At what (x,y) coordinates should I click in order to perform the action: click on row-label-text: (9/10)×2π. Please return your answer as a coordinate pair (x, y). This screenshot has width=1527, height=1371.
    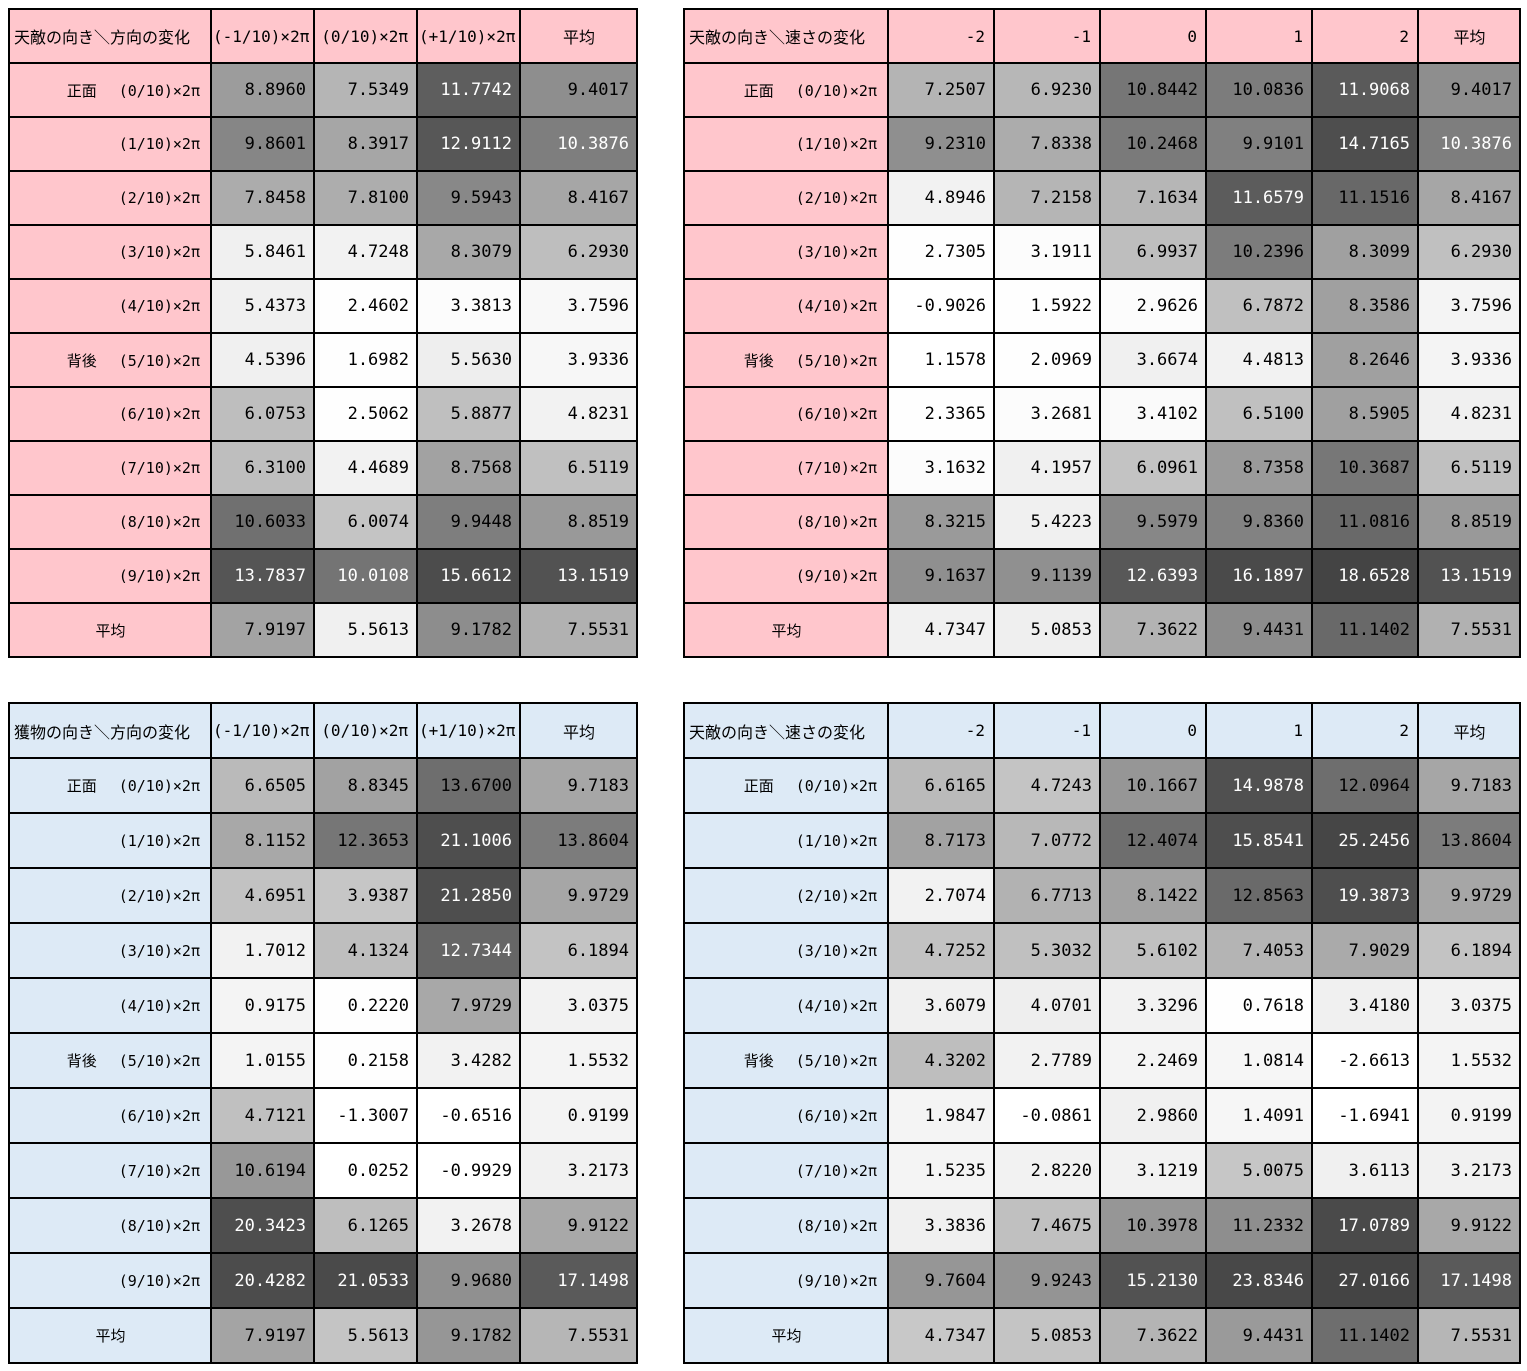
    Looking at the image, I should click on (836, 1280).